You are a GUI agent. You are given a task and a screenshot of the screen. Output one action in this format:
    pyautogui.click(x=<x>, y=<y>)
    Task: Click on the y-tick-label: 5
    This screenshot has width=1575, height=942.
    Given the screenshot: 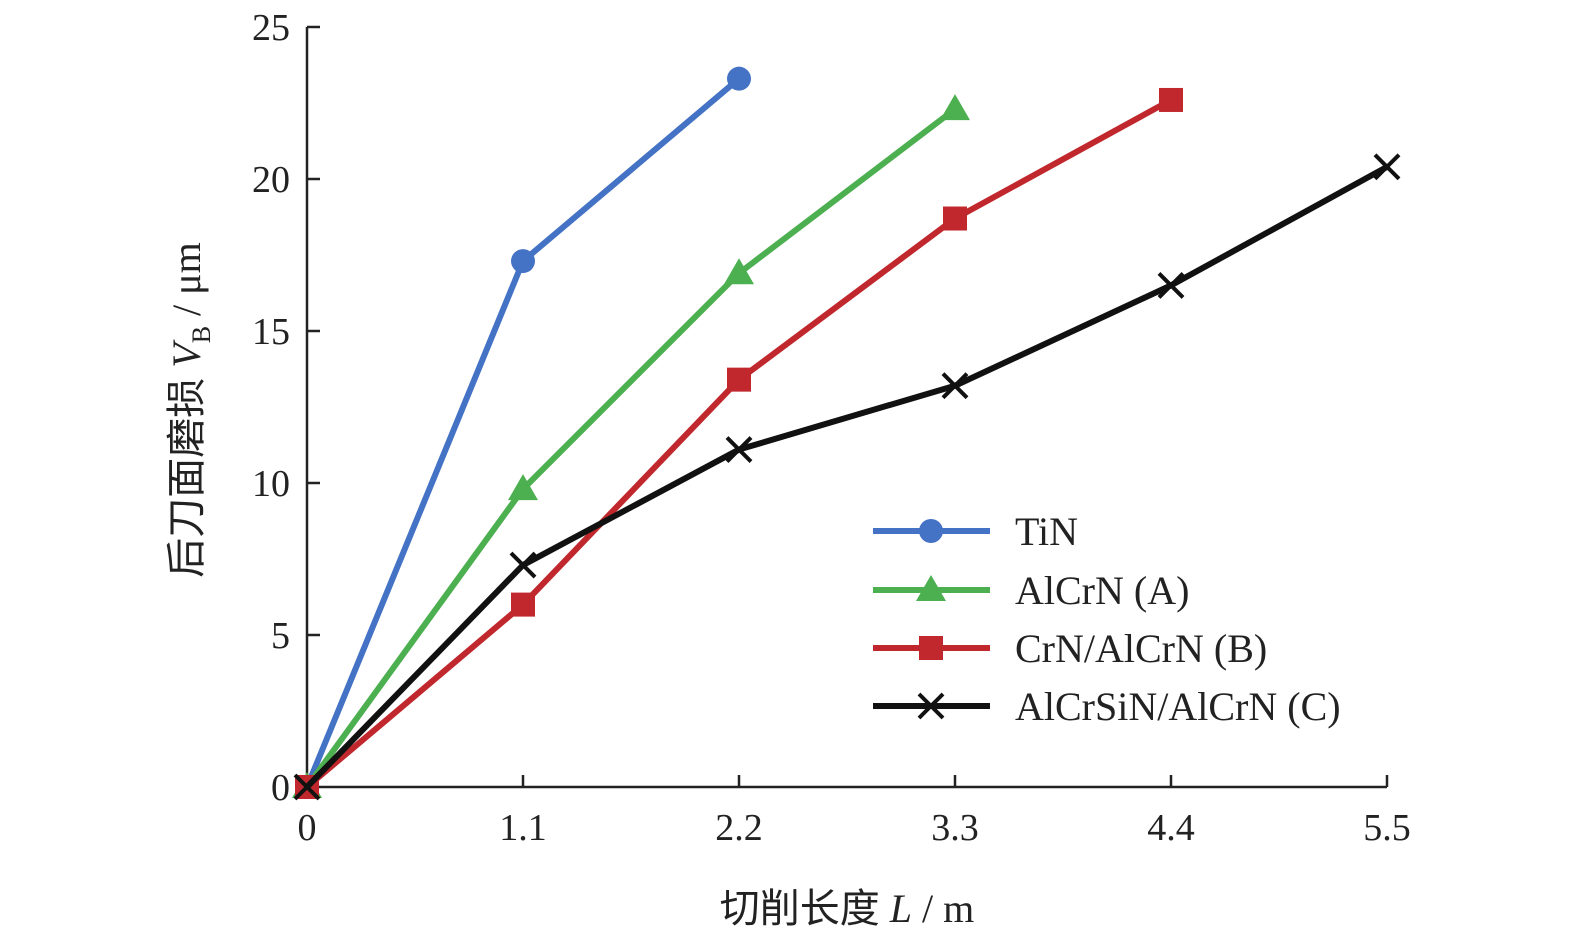 What is the action you would take?
    pyautogui.click(x=280, y=636)
    